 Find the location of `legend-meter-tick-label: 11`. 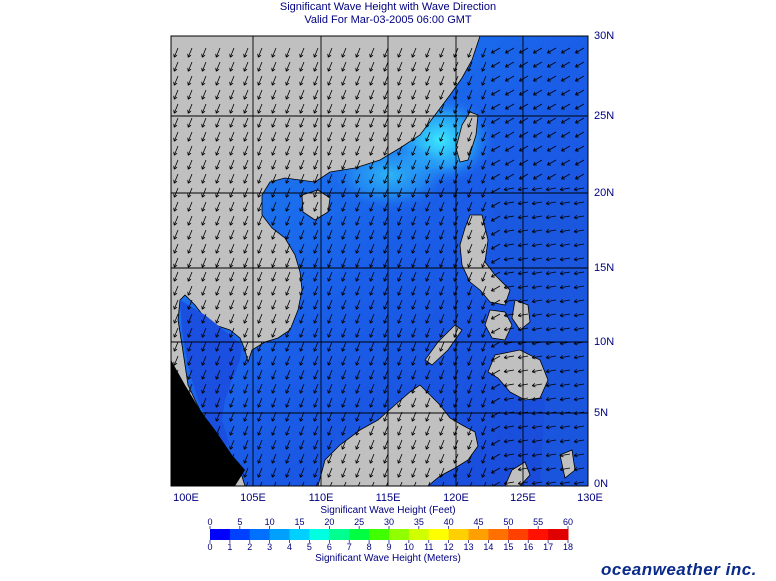

legend-meter-tick-label: 11 is located at coordinates (429, 547).